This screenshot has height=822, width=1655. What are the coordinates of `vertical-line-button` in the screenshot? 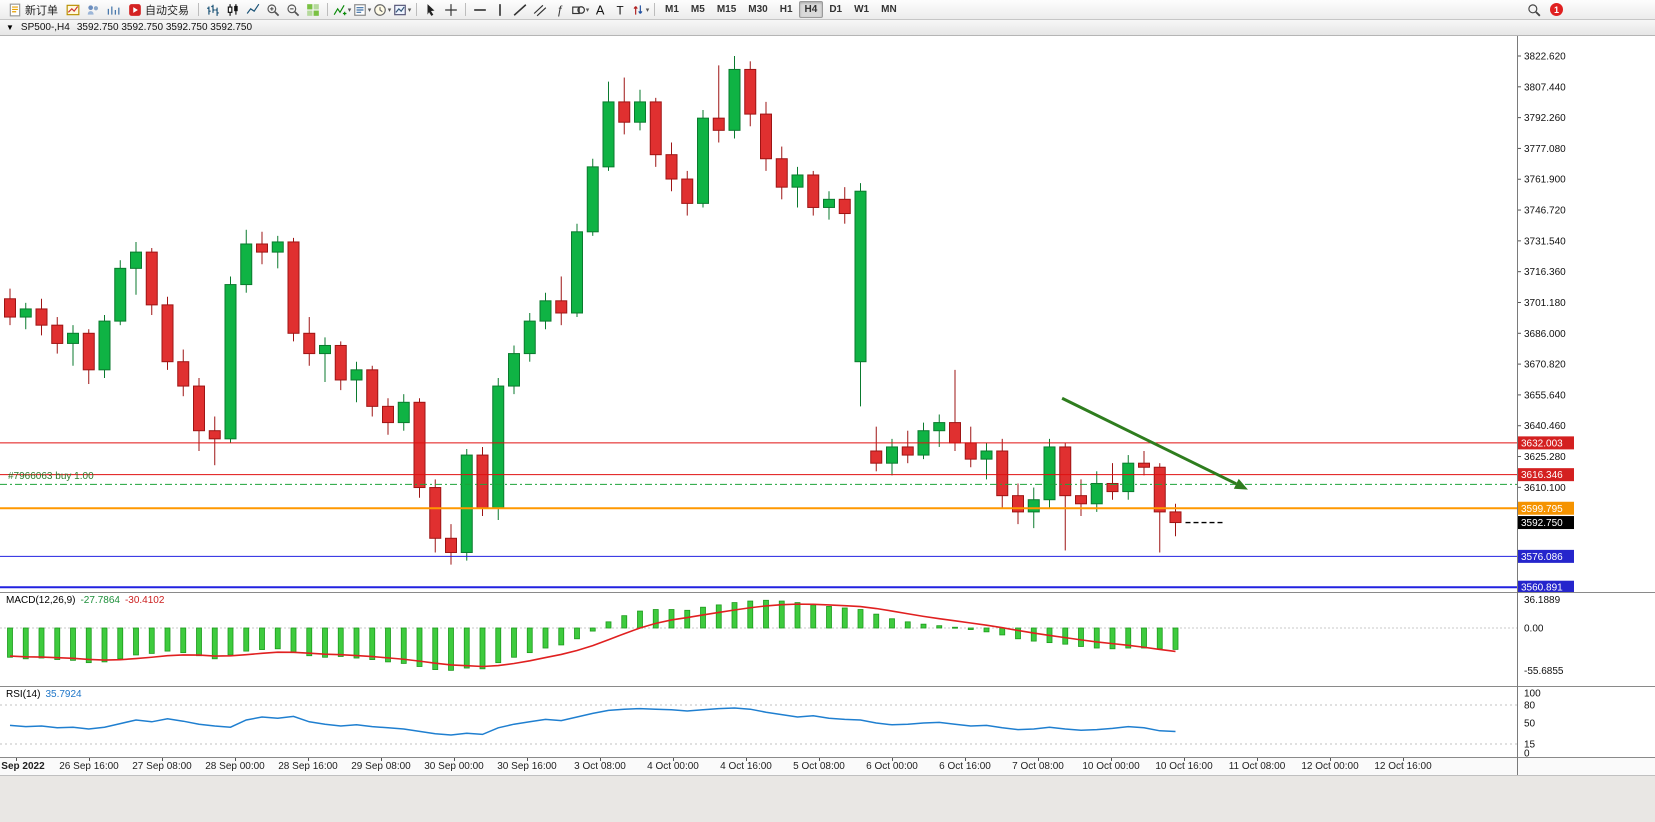 It's located at (500, 10).